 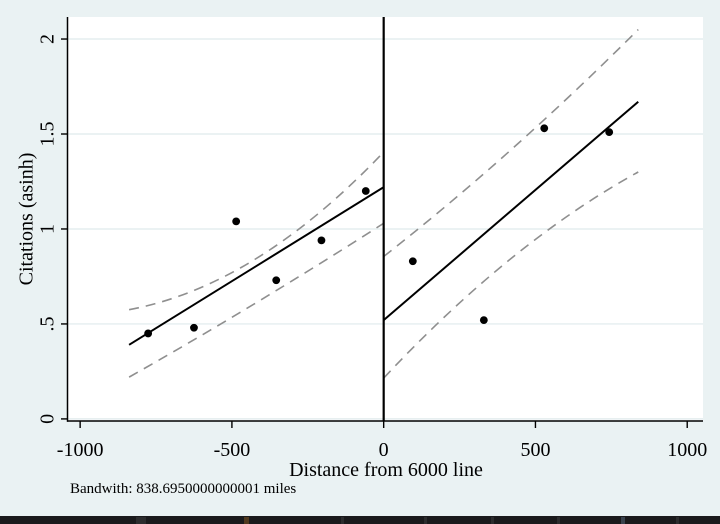 What do you see at coordinates (48, 419) in the screenshot?
I see `y-tick-label: 0` at bounding box center [48, 419].